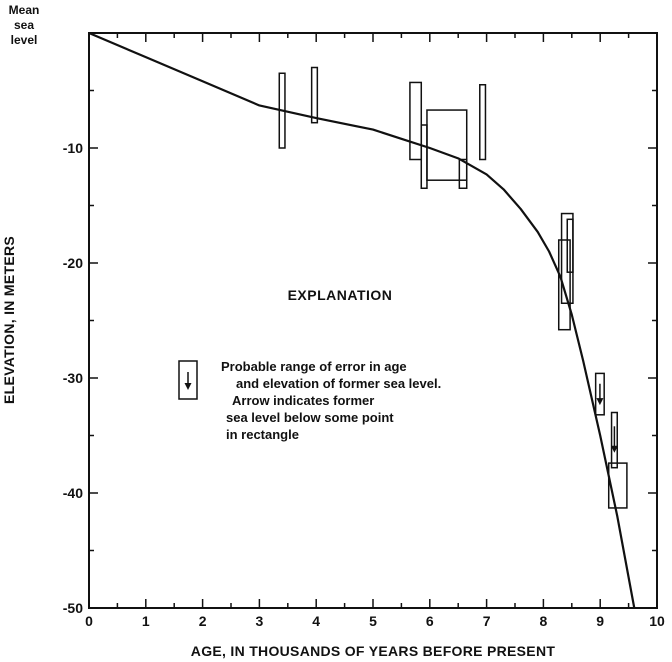  Describe the element at coordinates (73, 378) in the screenshot. I see `y-tick-label: -30` at that location.